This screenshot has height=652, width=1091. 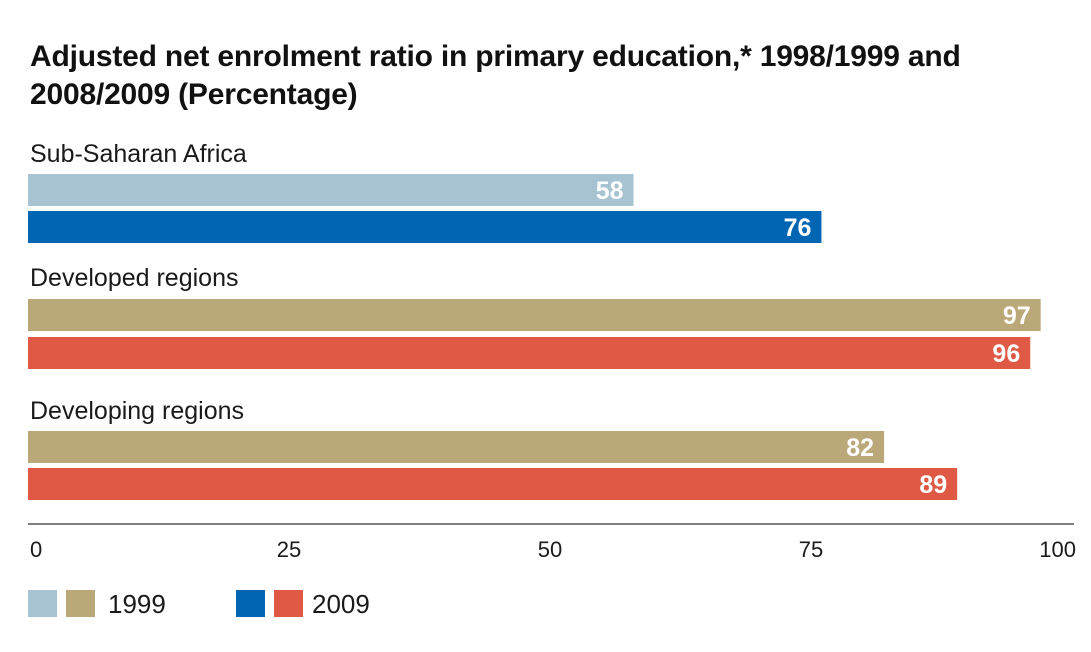 I want to click on value-label: 89, so click(x=933, y=485).